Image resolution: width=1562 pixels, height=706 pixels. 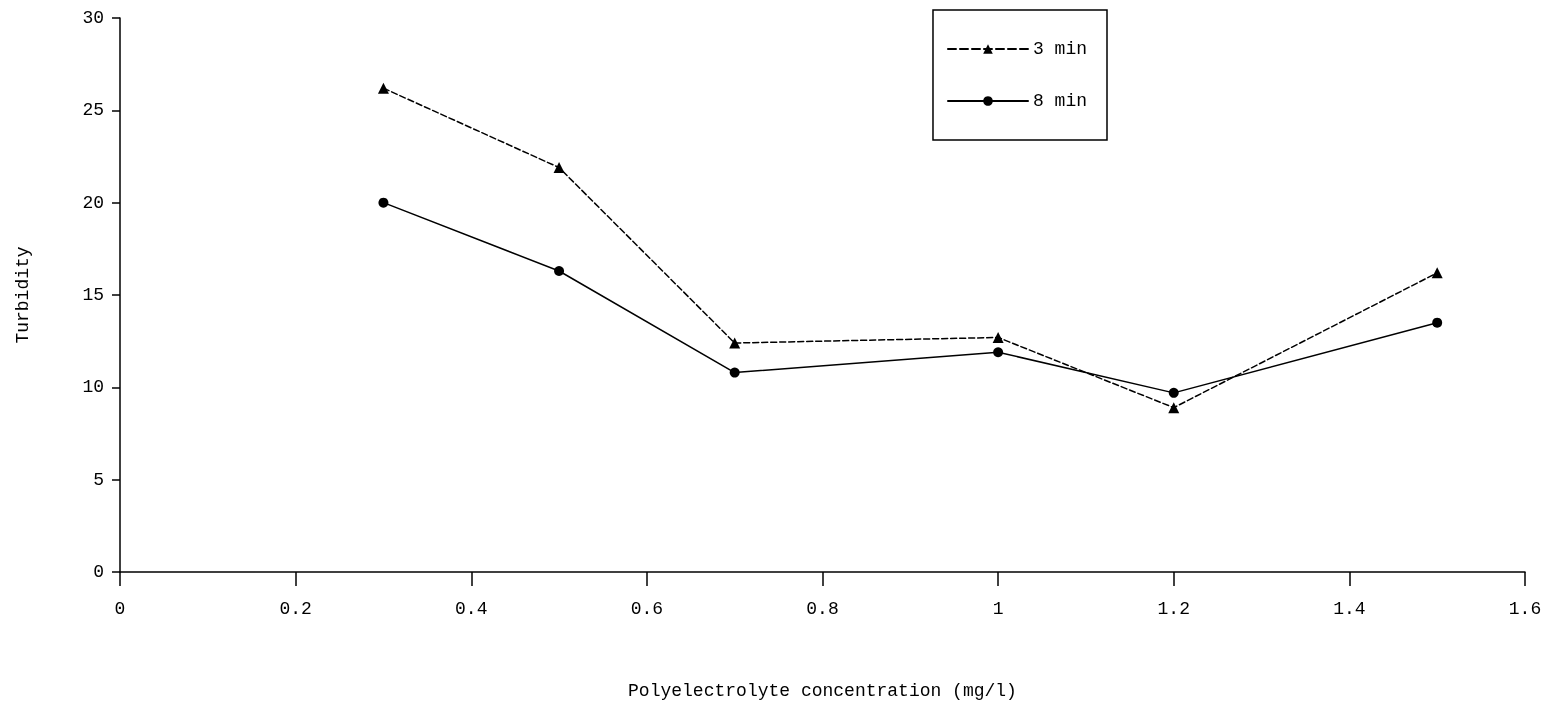 What do you see at coordinates (471, 609) in the screenshot?
I see `x-tick-label: 0.4` at bounding box center [471, 609].